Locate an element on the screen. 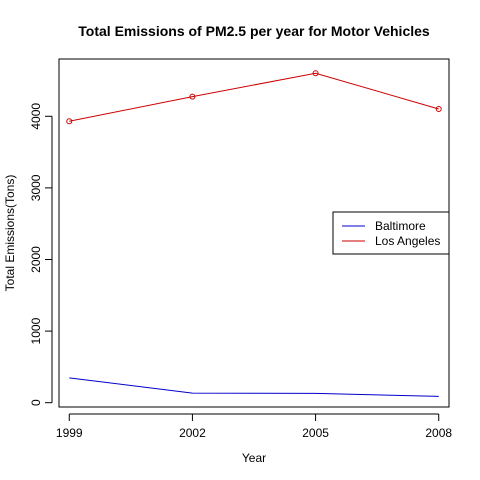  x-tick-label: 1999 is located at coordinates (69, 433).